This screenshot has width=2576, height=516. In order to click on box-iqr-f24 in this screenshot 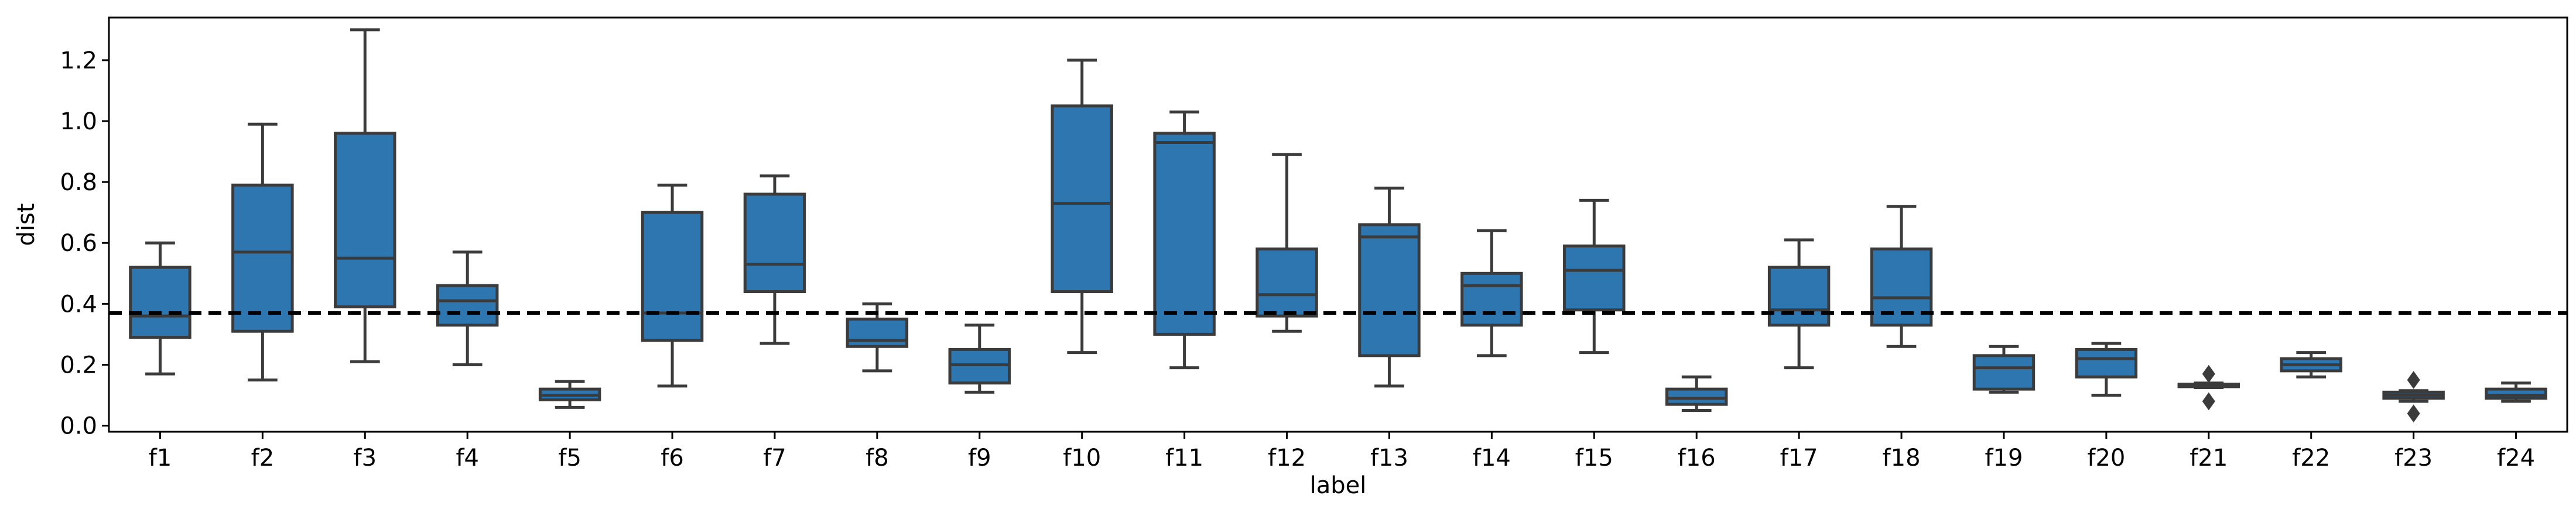, I will do `click(2516, 393)`.